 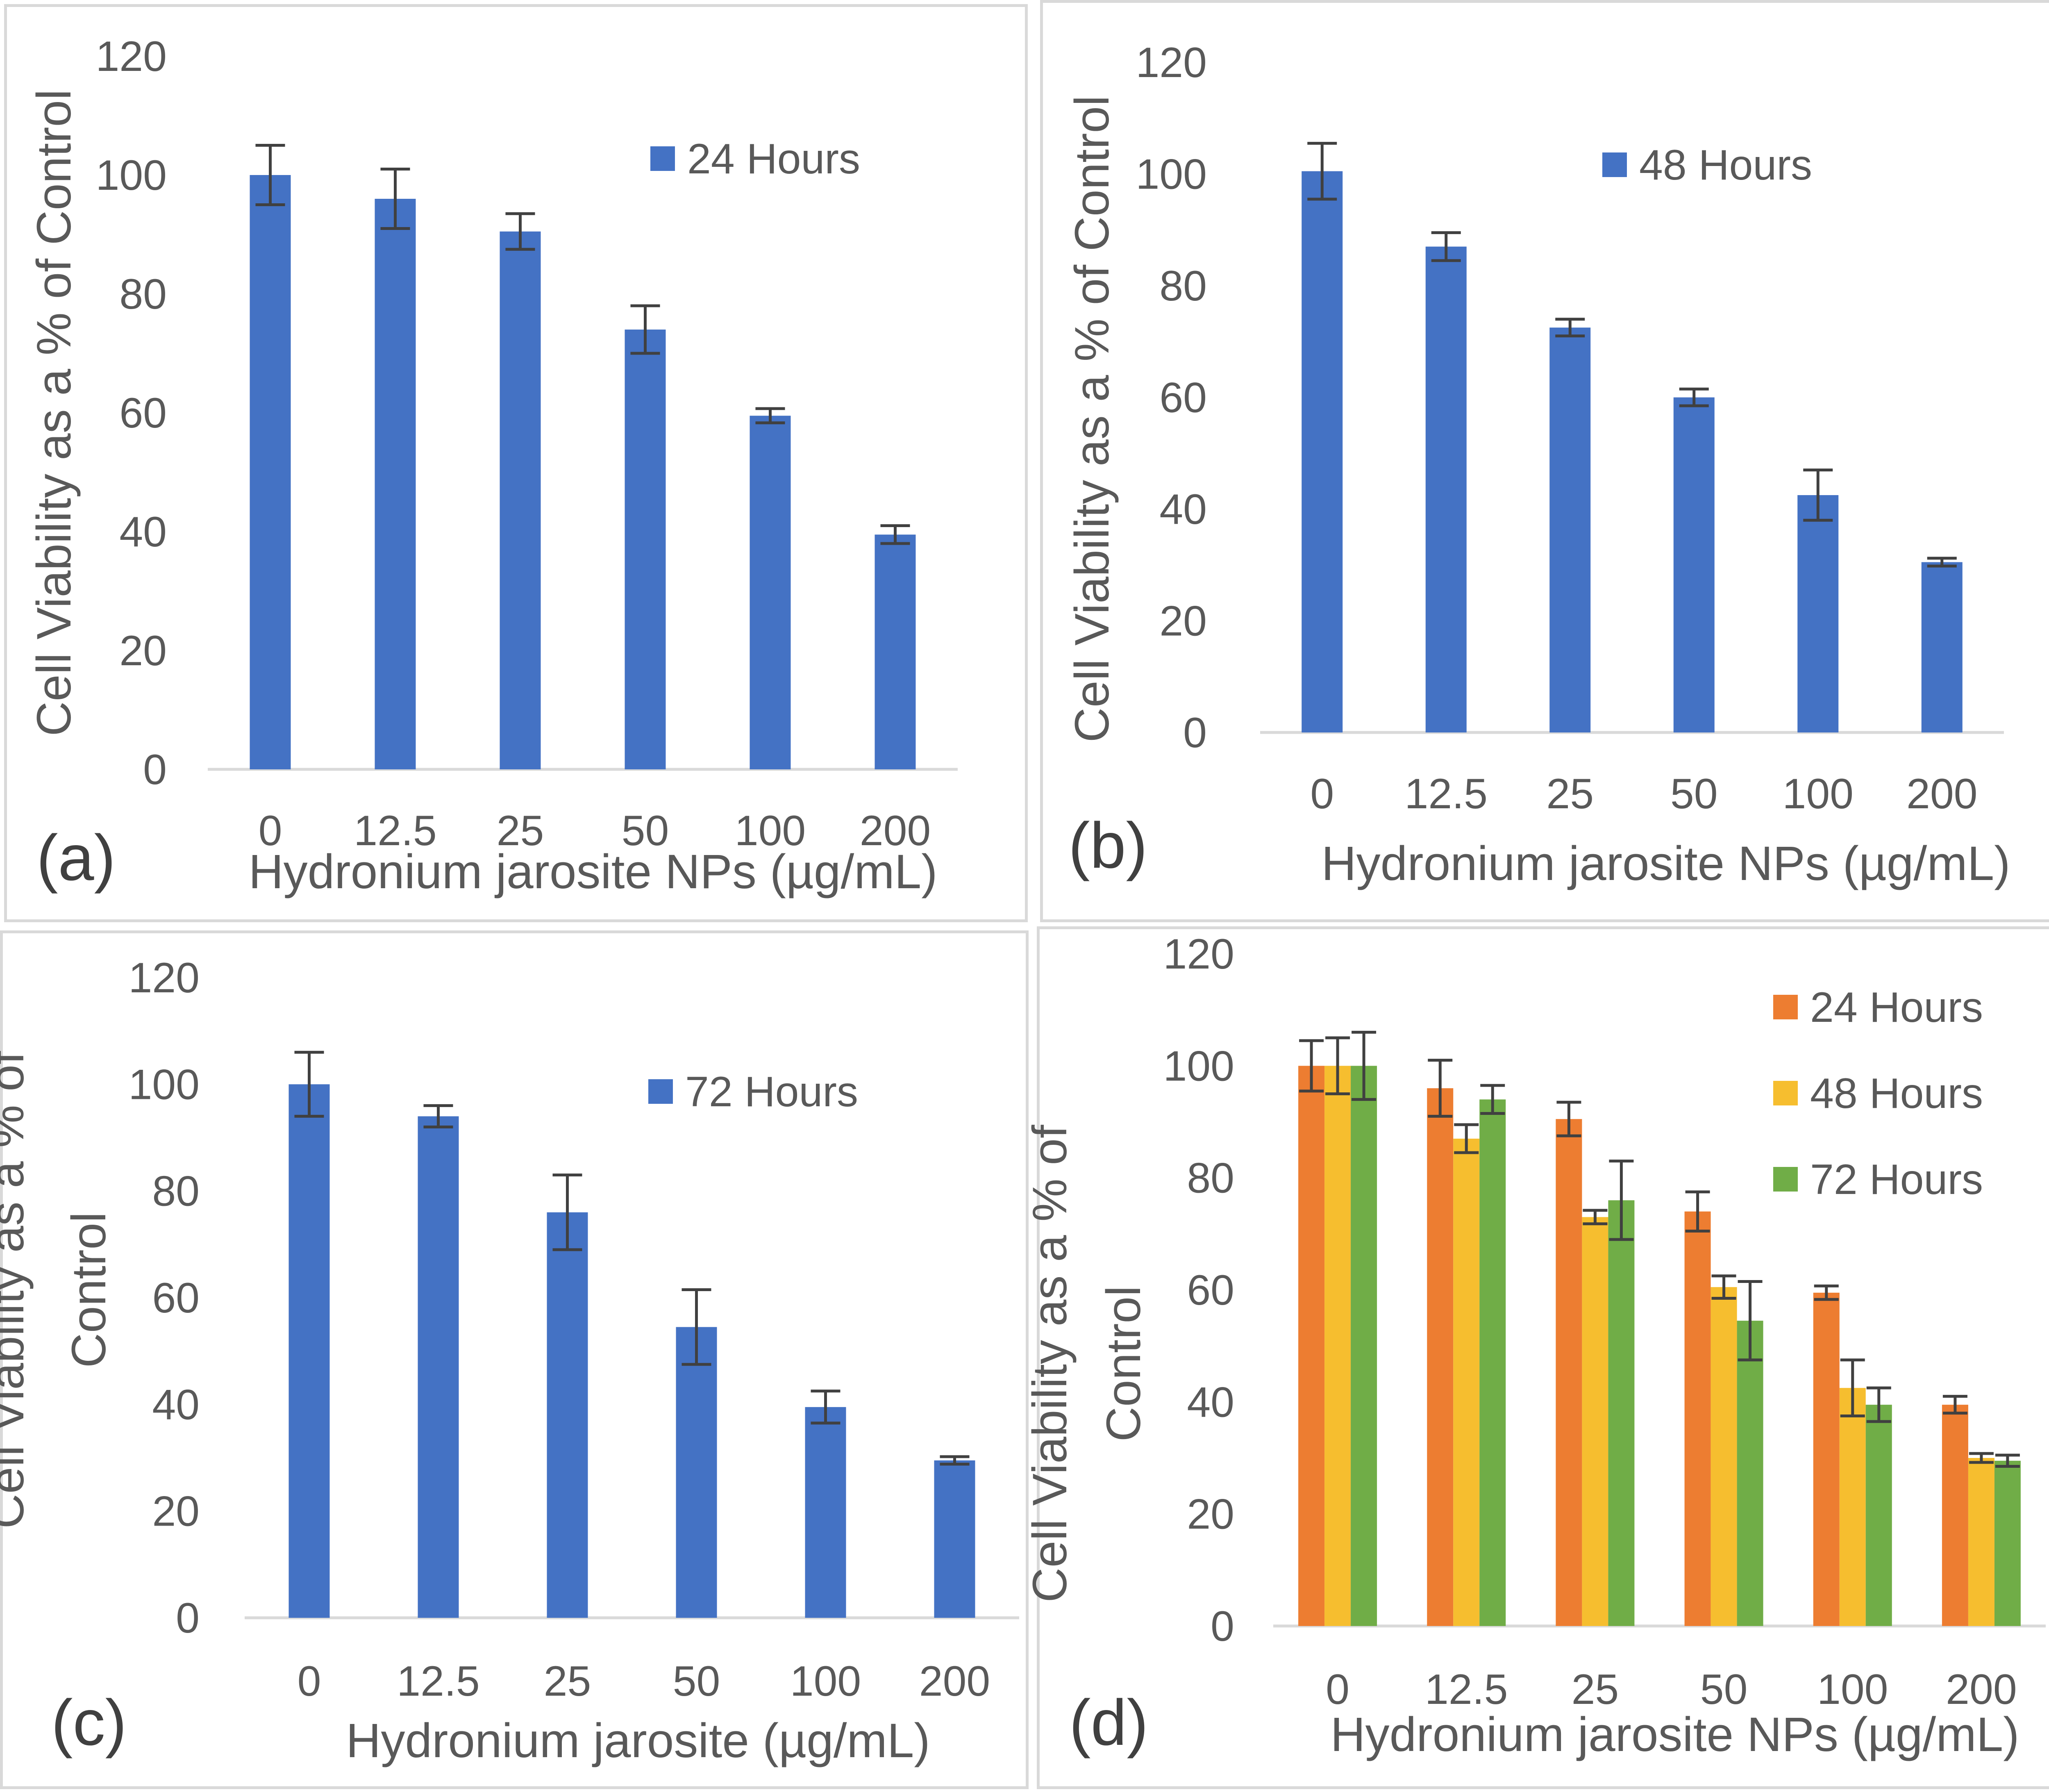 I want to click on y-axis-label: Cell Viability as a % of Control, so click(x=54, y=412).